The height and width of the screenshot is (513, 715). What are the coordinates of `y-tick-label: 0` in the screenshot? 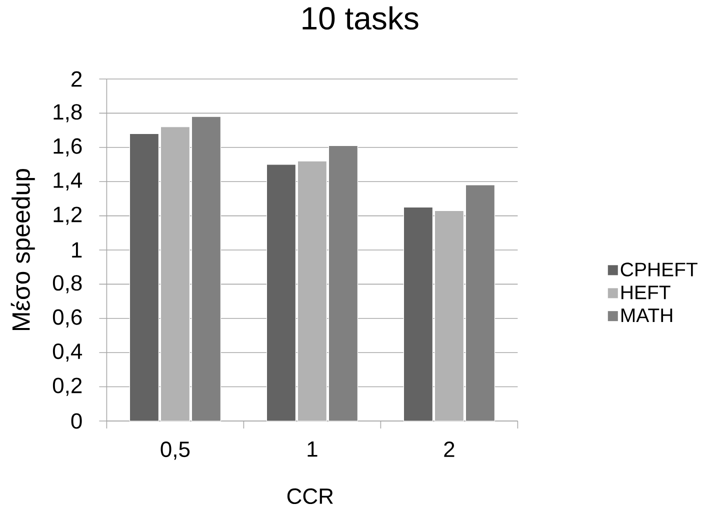 It's located at (76, 421).